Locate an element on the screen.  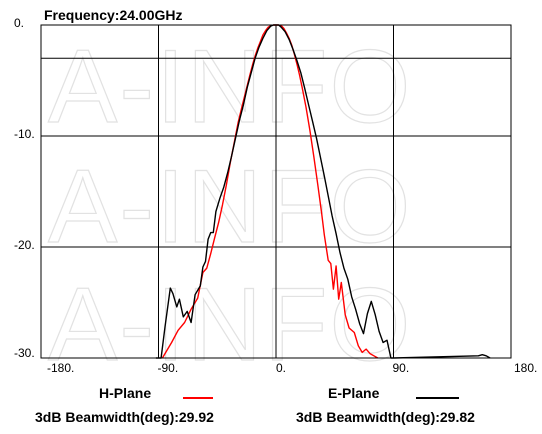
x-tick-label: -180. is located at coordinates (60, 368).